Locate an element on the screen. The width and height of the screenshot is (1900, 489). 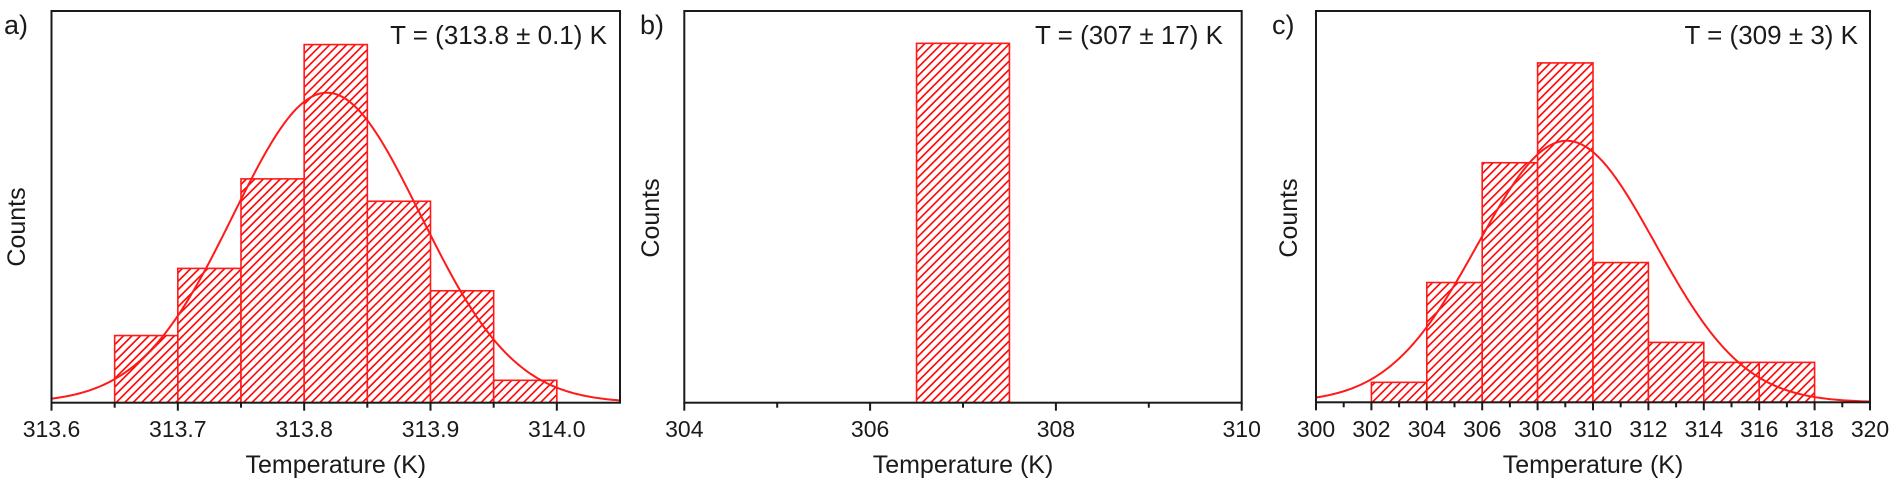
panel-label: b) is located at coordinates (652, 25).